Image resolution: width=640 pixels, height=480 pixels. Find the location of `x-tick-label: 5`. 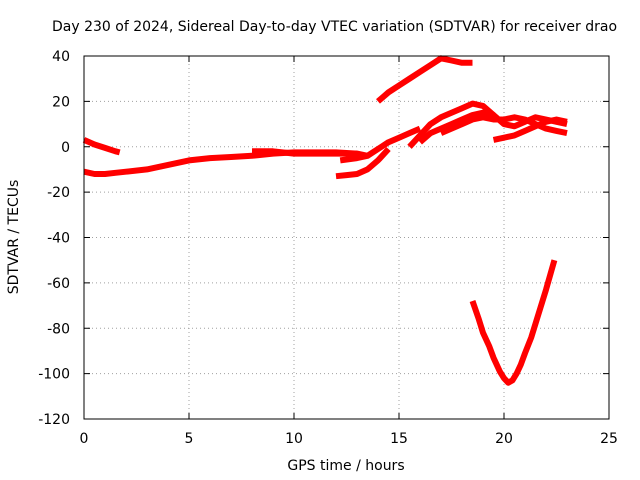

x-tick-label: 5 is located at coordinates (189, 439).